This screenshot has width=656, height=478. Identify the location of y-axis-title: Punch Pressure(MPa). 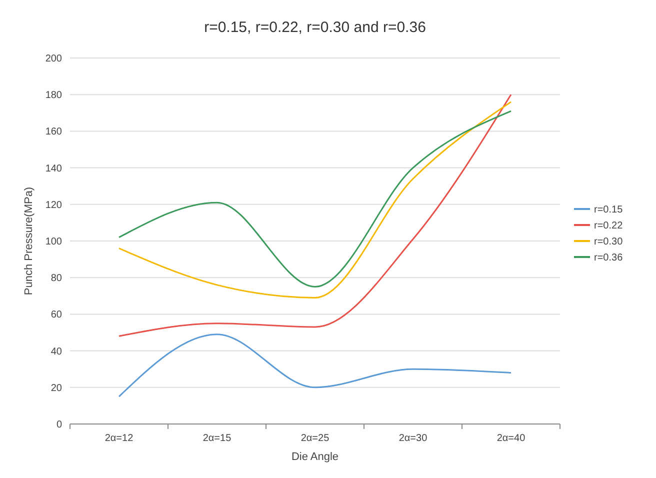
(29, 241).